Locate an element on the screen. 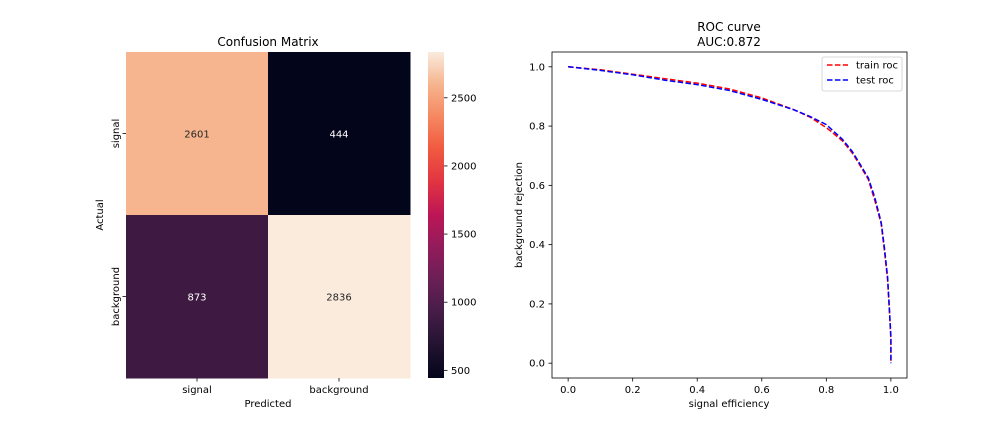 Image resolution: width=1008 pixels, height=432 pixels. x-tick-label: 0.6 is located at coordinates (762, 390).